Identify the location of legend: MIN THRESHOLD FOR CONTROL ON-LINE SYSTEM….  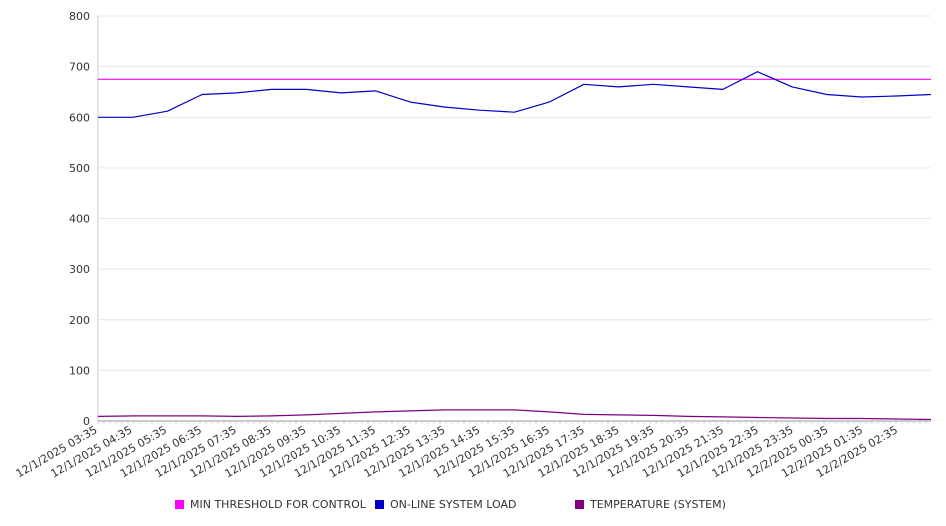
(473, 506).